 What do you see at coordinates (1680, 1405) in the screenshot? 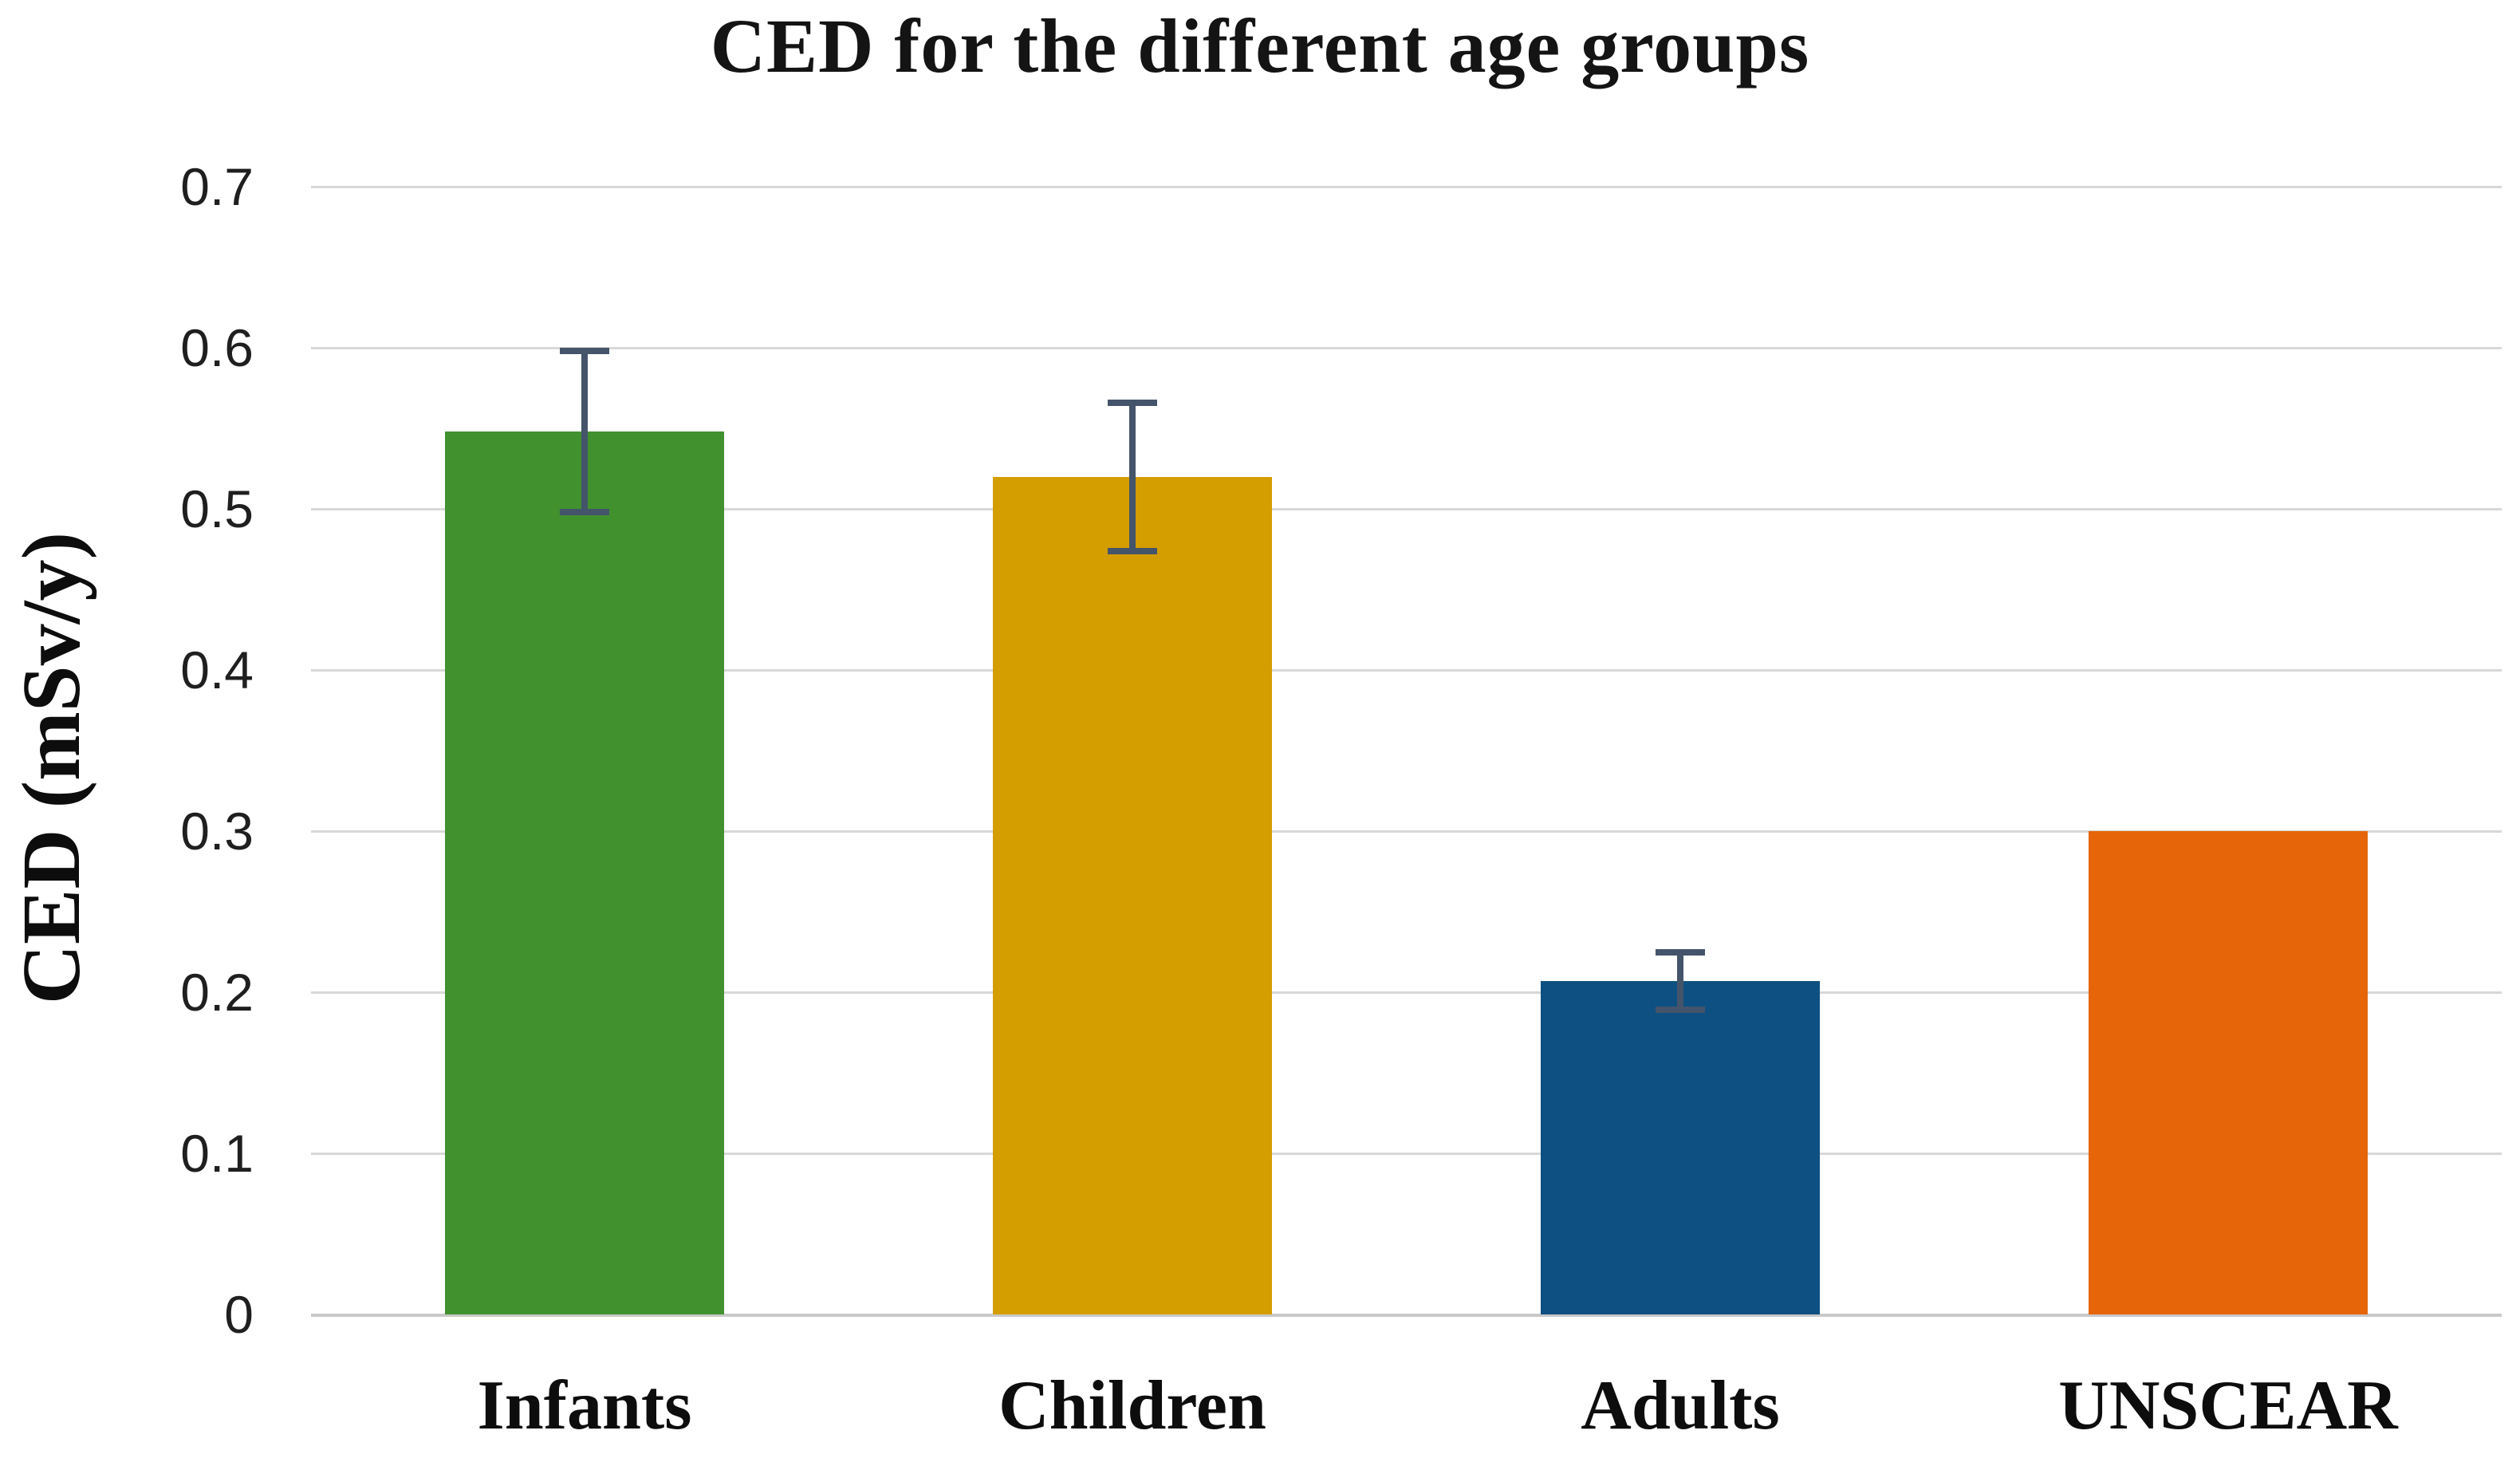
I see `x-axis-label-adults: Adults` at bounding box center [1680, 1405].